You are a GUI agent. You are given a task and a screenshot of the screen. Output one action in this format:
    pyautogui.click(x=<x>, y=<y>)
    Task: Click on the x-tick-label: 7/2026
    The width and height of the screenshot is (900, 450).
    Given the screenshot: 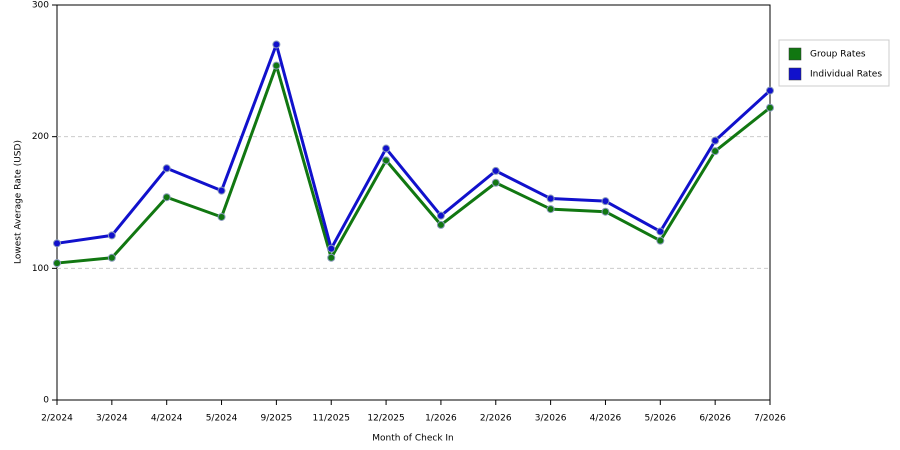 What is the action you would take?
    pyautogui.click(x=770, y=419)
    